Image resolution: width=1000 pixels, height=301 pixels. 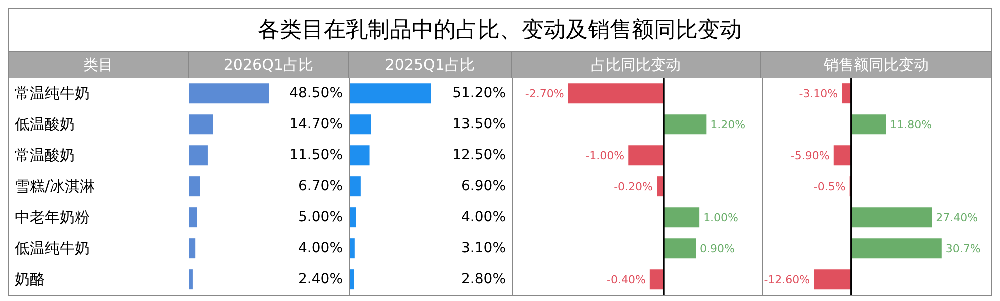 I want to click on y-tick-label: 低温酸奶, so click(x=45, y=125).